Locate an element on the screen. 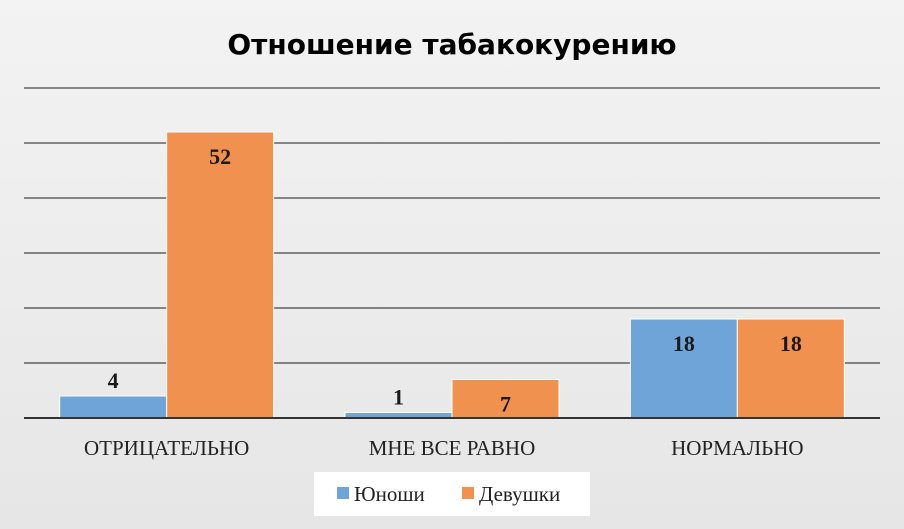 The width and height of the screenshot is (904, 529). legend-box is located at coordinates (452, 494).